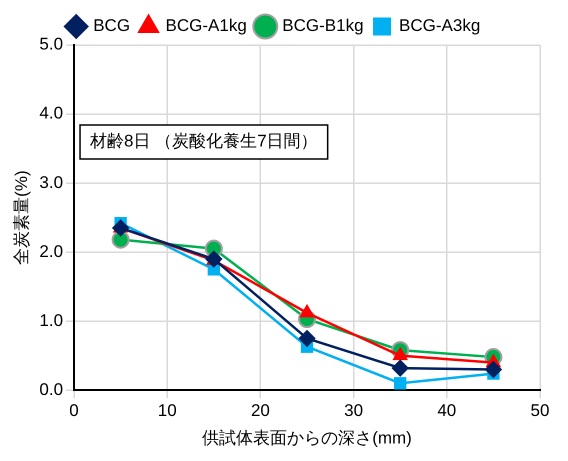  I want to click on x-axis-title: 供試体表面からの深さ(mm), so click(307, 438).